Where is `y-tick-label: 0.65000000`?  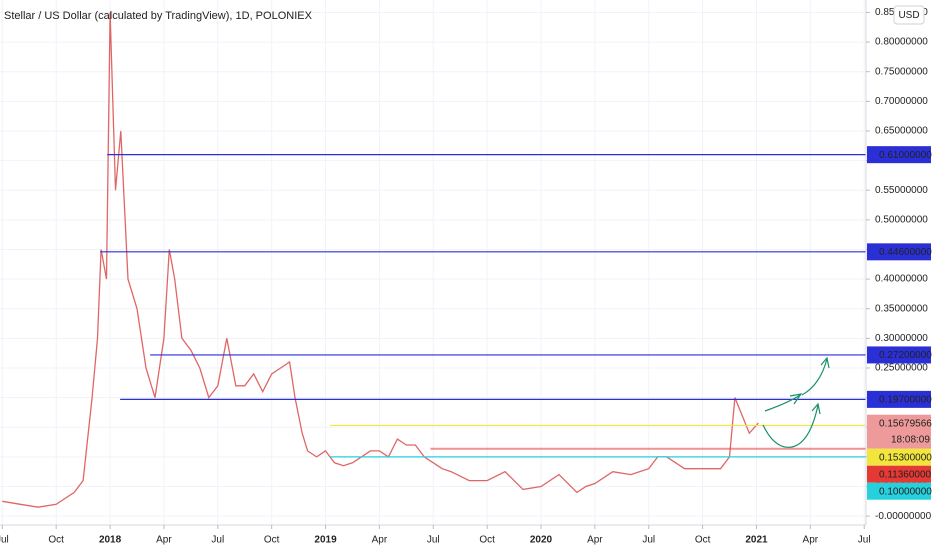
y-tick-label: 0.65000000 is located at coordinates (901, 131).